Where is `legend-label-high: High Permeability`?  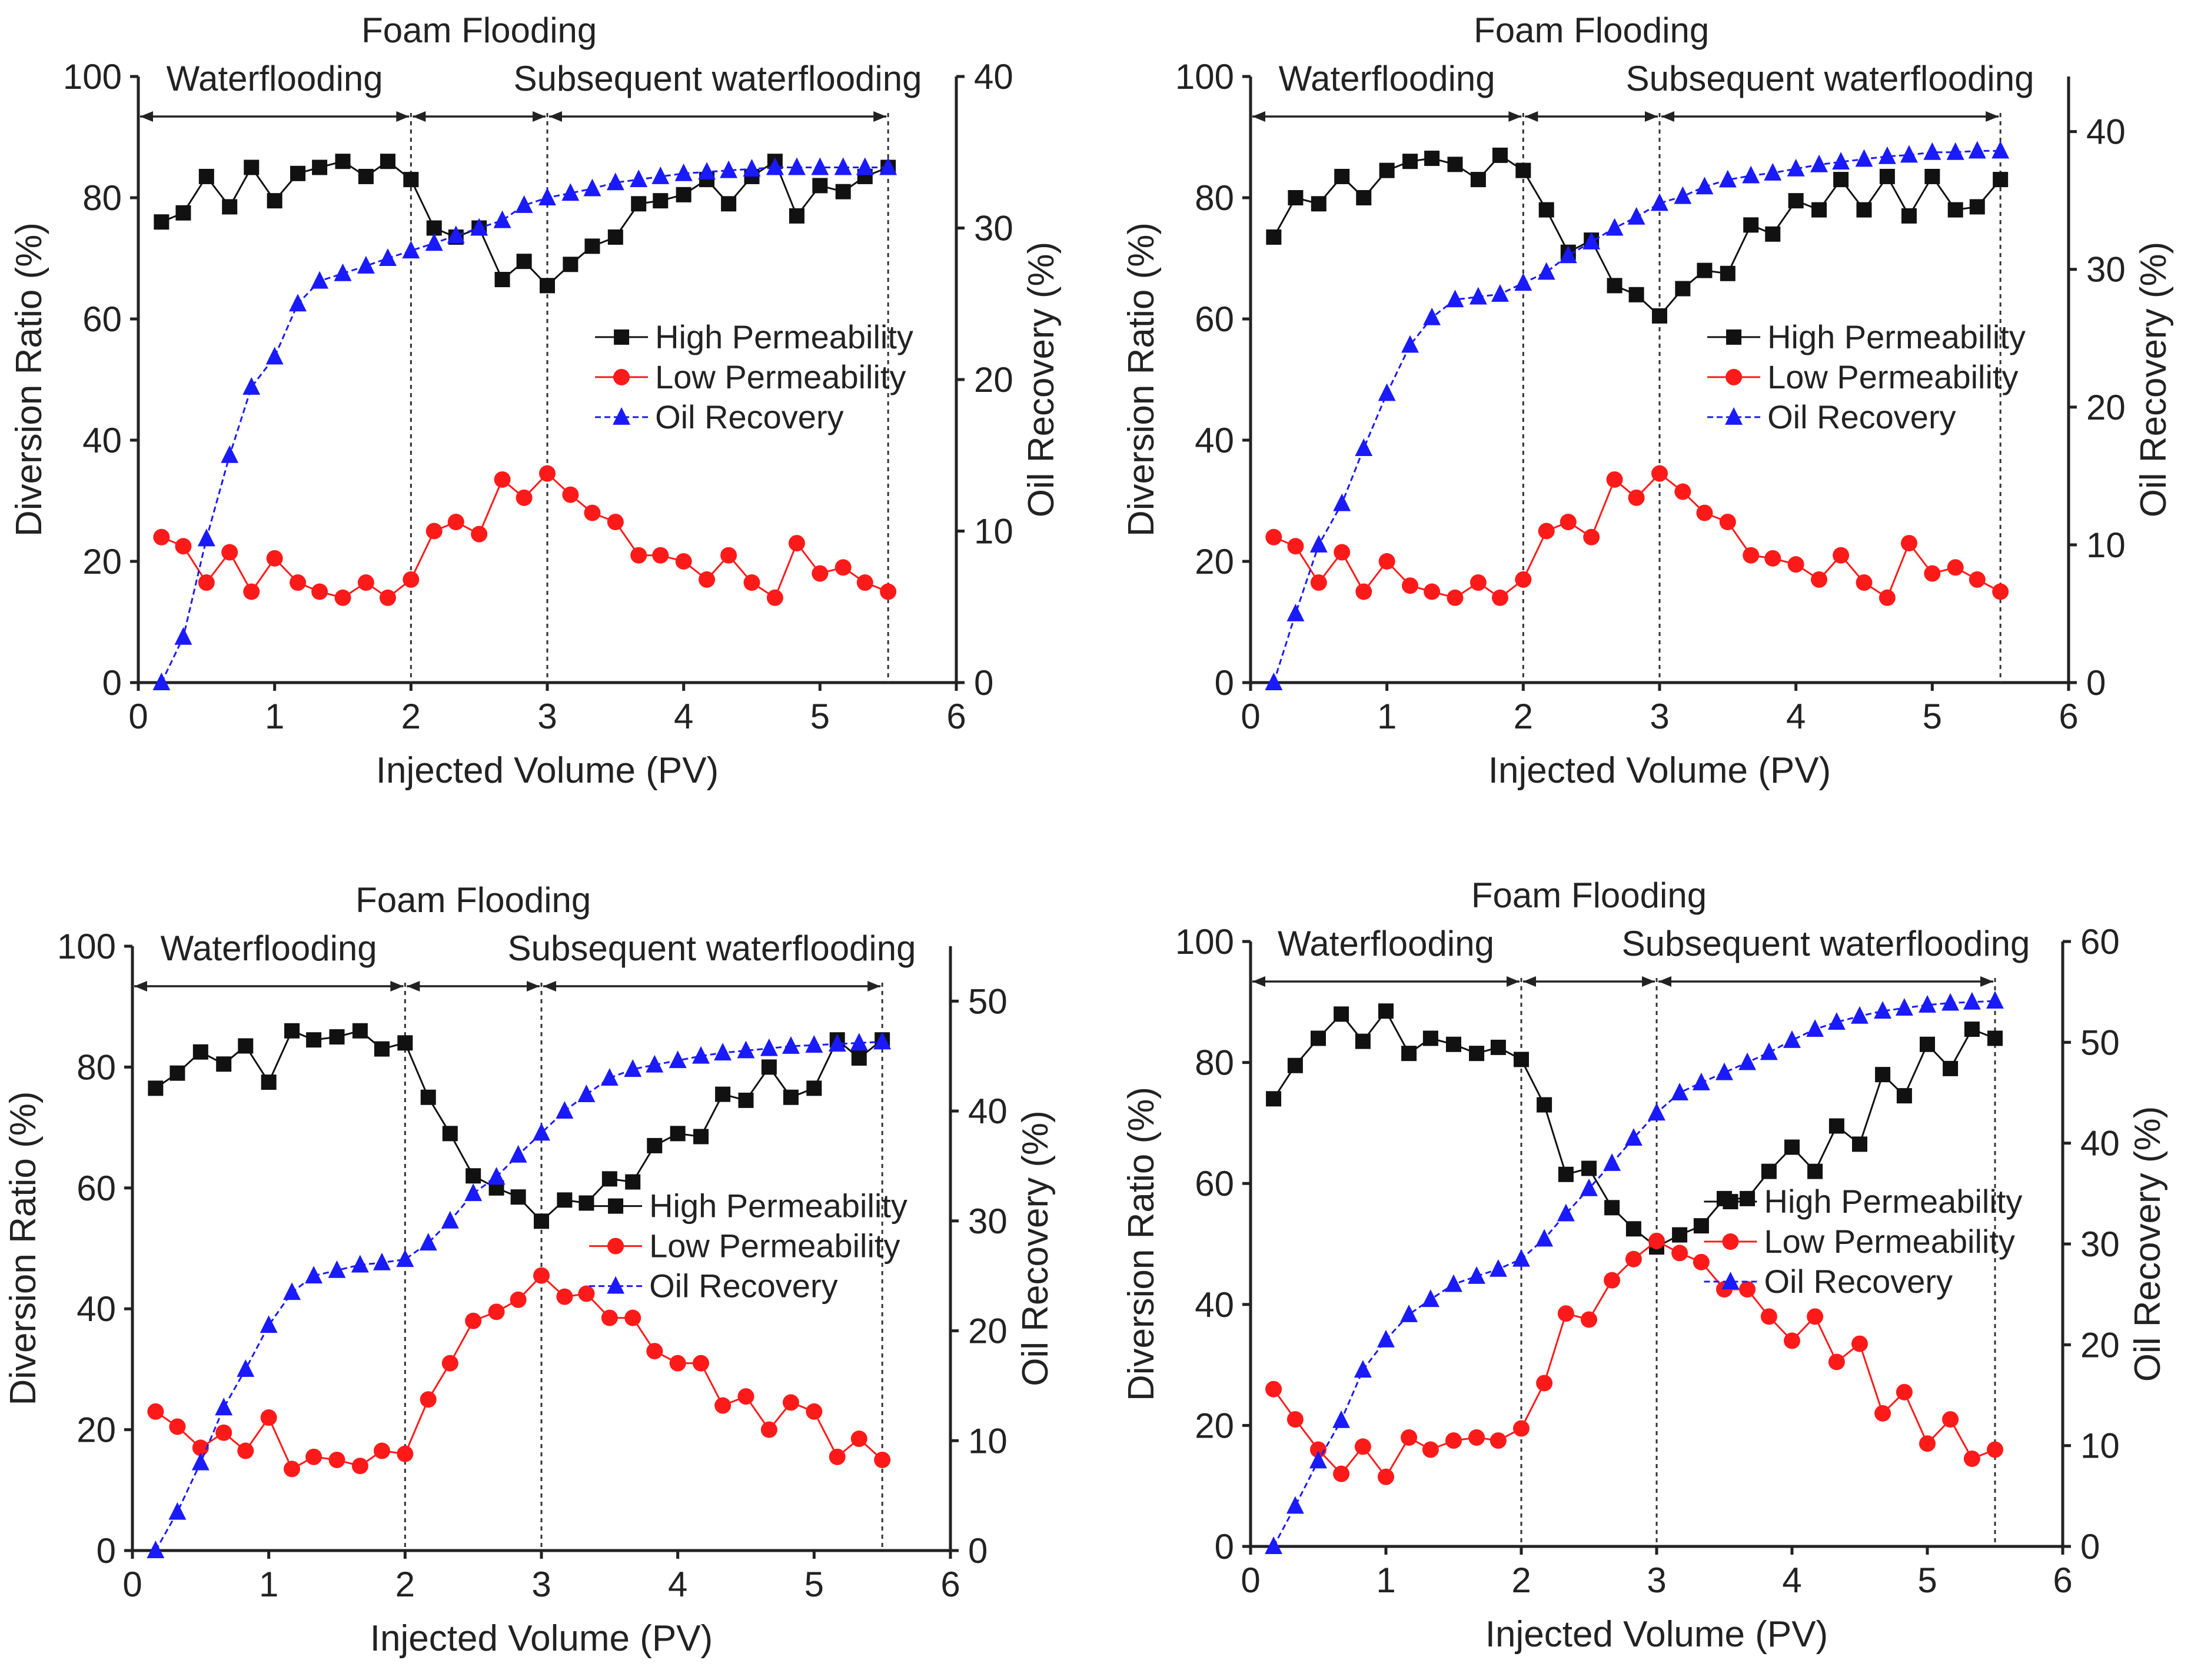
legend-label-high: High Permeability is located at coordinates (778, 1206).